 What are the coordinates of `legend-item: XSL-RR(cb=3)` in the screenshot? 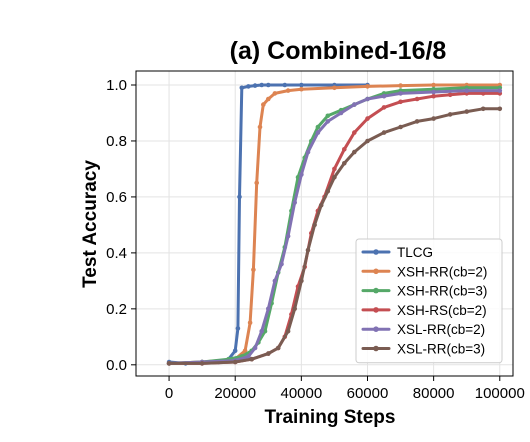 It's located at (423, 349).